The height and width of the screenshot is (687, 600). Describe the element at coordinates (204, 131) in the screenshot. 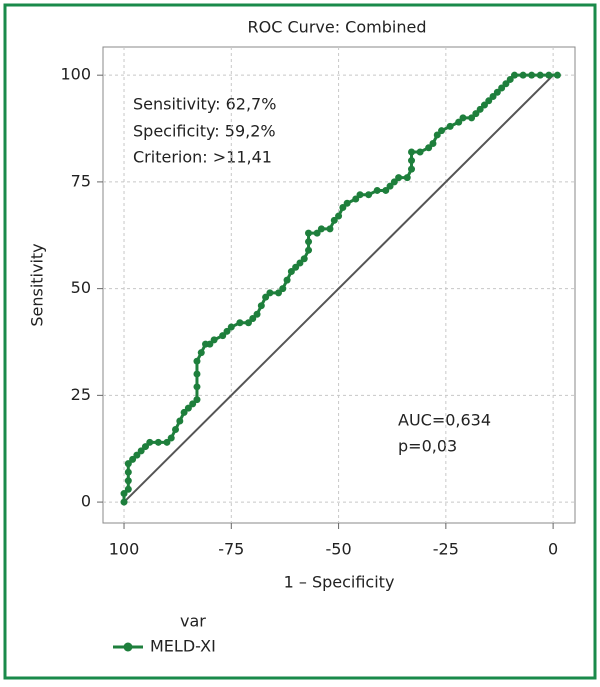

I see `annotation: Specificity: 59,2%` at that location.